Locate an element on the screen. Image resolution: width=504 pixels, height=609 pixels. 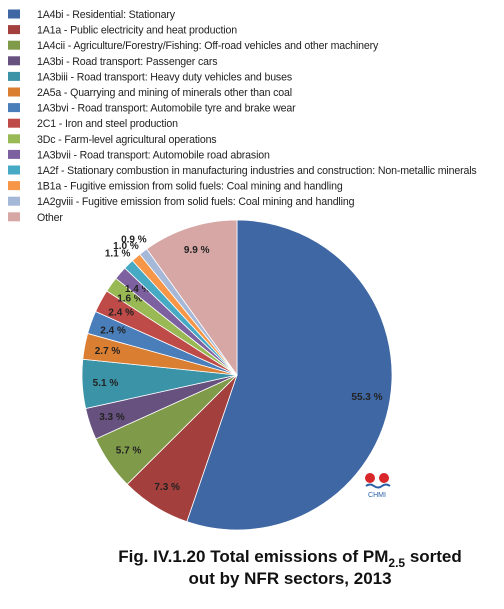
title-subscript: 2.5 is located at coordinates (396, 563).